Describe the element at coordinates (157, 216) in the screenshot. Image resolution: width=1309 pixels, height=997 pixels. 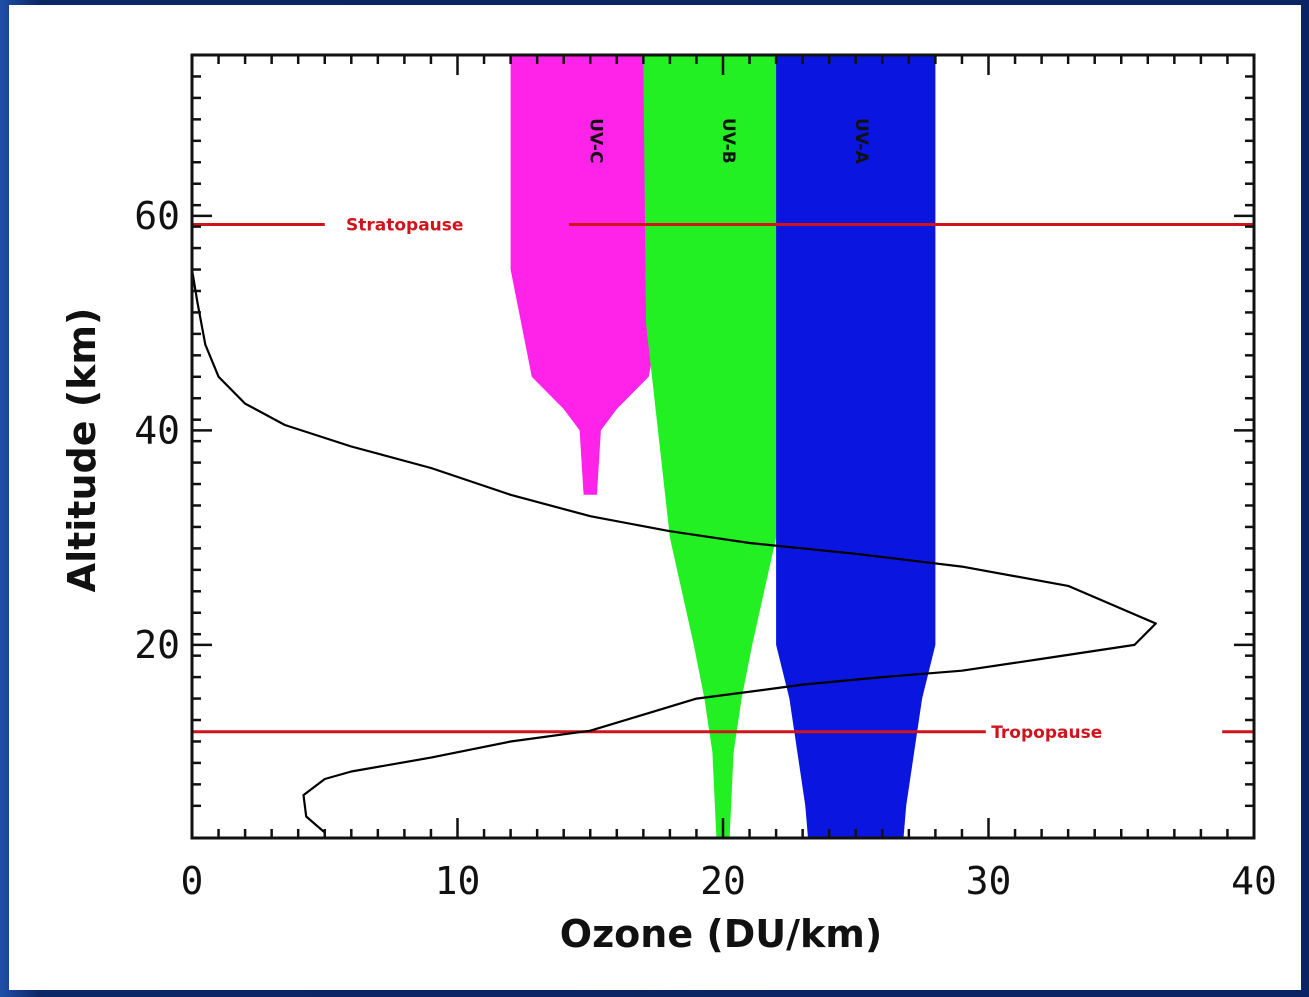
I see `y-tick-label: 60` at that location.